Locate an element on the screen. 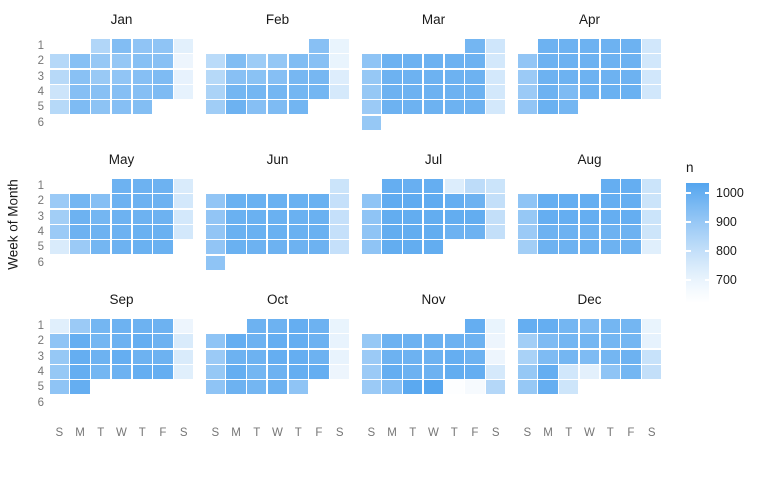 Image resolution: width=768 pixels, height=480 pixels. month-title: Jun is located at coordinates (277, 159).